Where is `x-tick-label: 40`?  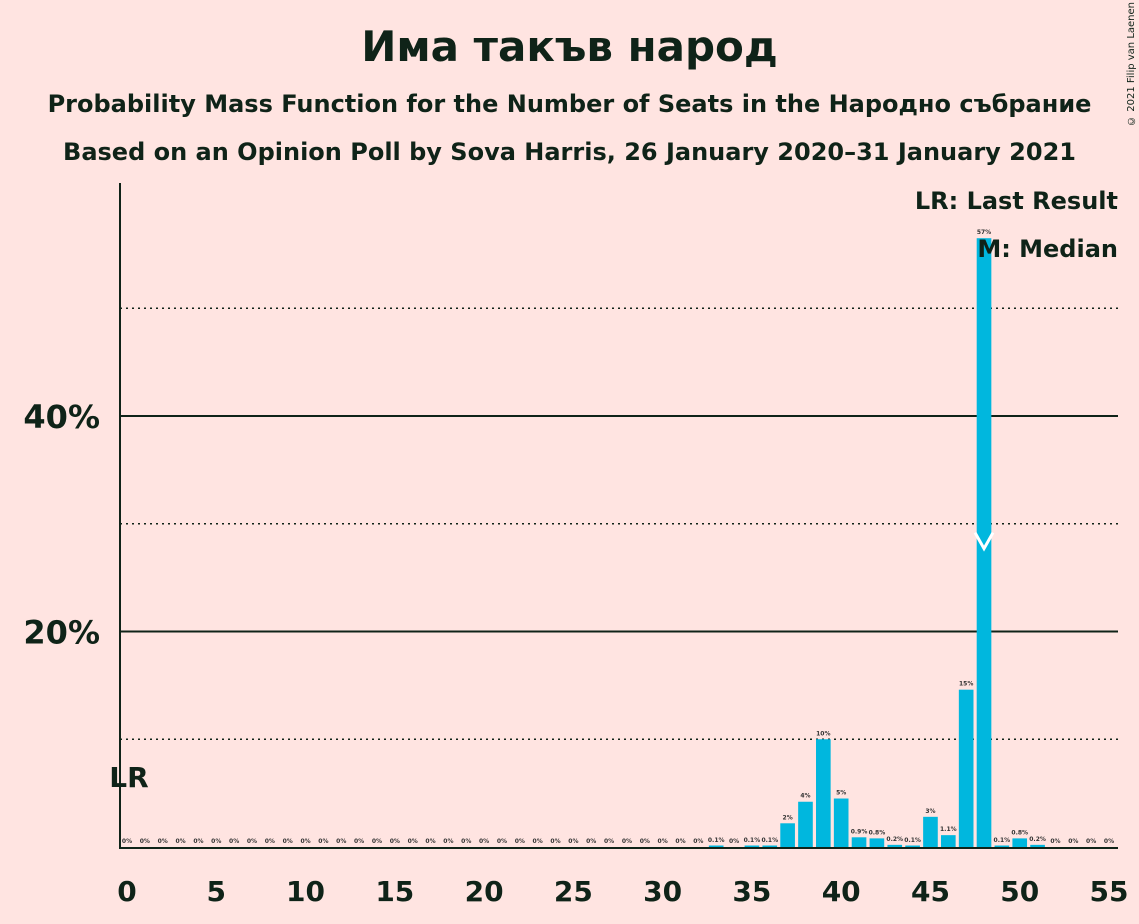
x-tick-label: 40 is located at coordinates (841, 891).